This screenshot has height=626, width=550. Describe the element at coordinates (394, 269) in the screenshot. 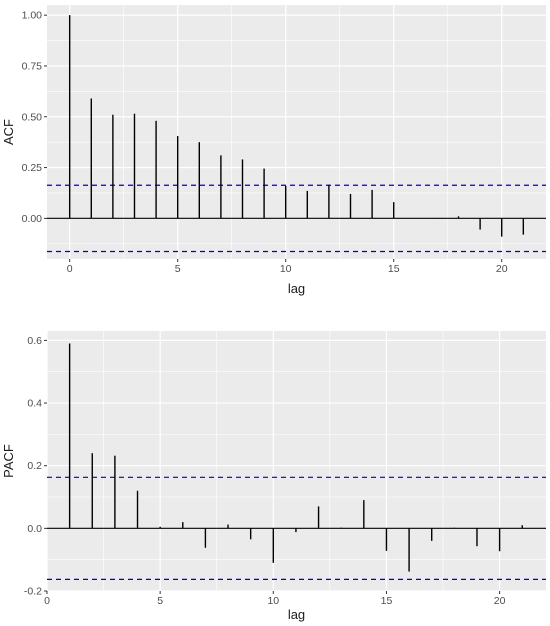

I see `acf-x-tick-label: 15` at that location.